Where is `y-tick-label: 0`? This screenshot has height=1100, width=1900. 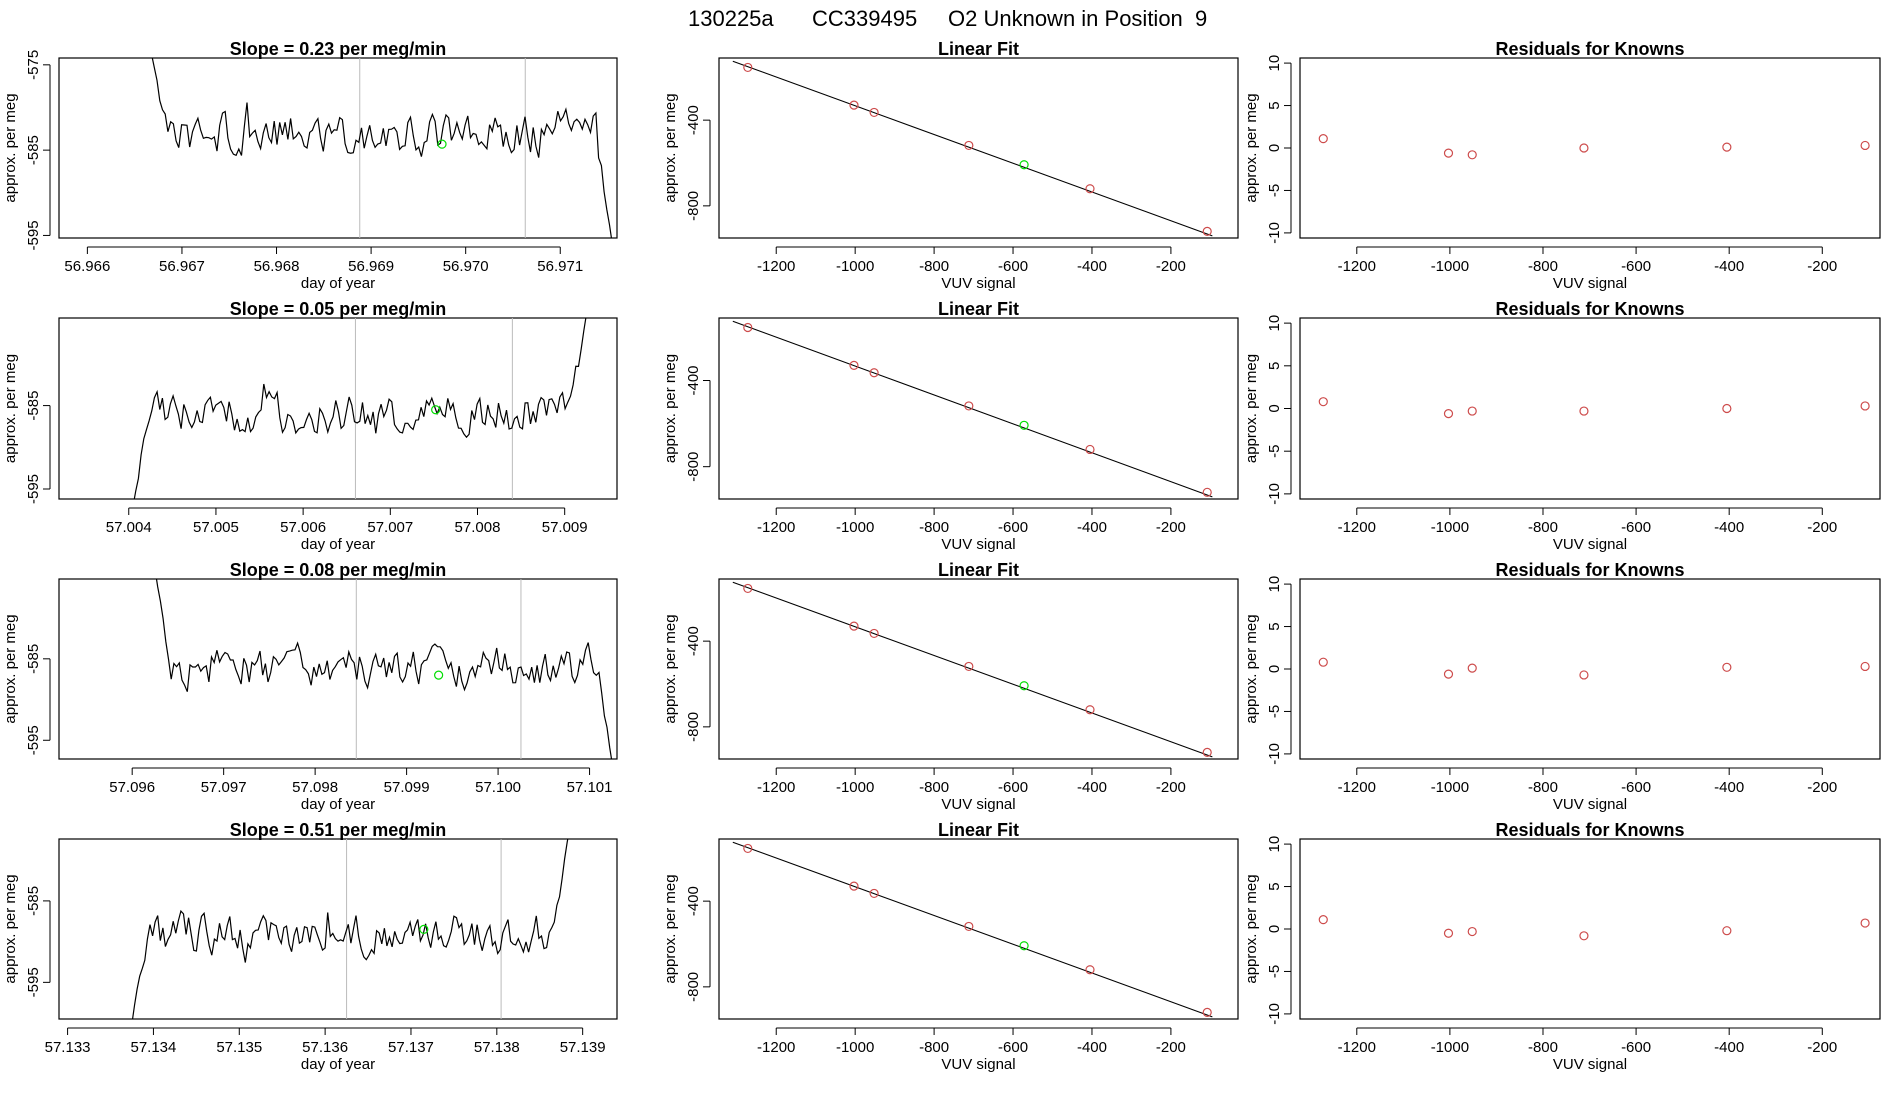 y-tick-label: 0 is located at coordinates (1274, 929).